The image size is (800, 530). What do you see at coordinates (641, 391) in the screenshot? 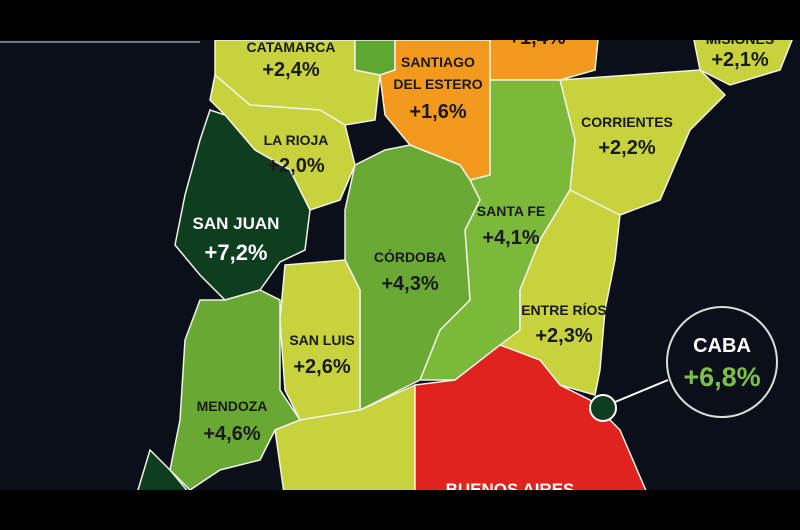
I see `callout-line` at bounding box center [641, 391].